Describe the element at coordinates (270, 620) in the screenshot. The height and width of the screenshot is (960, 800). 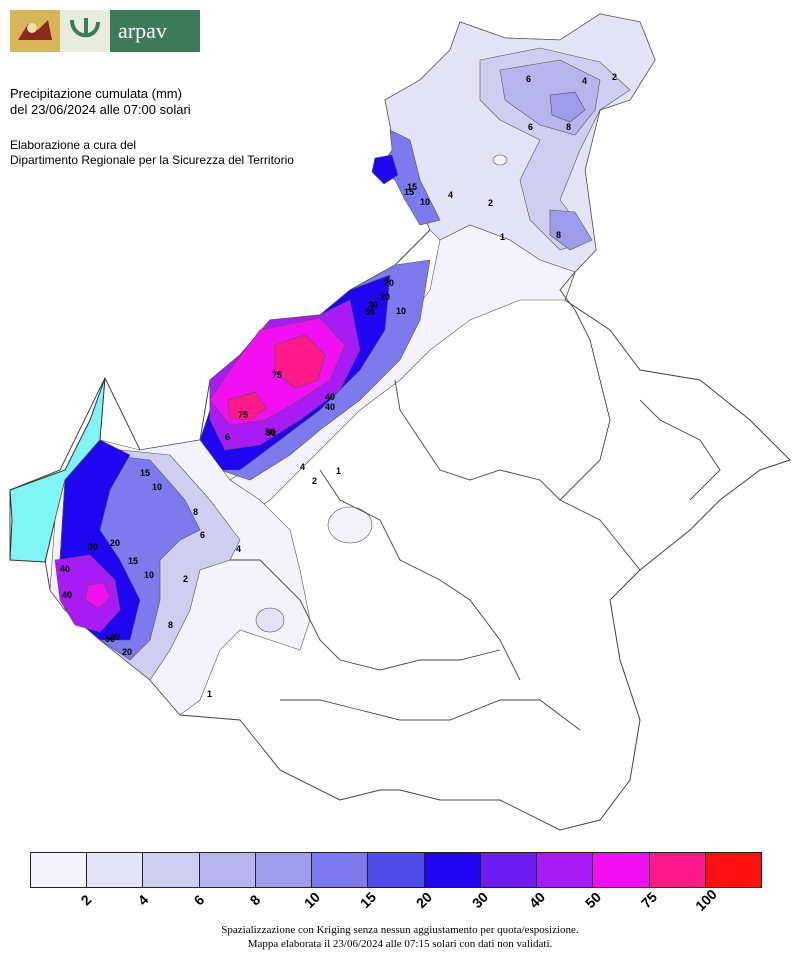
I see `precip-closed-contour-b` at that location.